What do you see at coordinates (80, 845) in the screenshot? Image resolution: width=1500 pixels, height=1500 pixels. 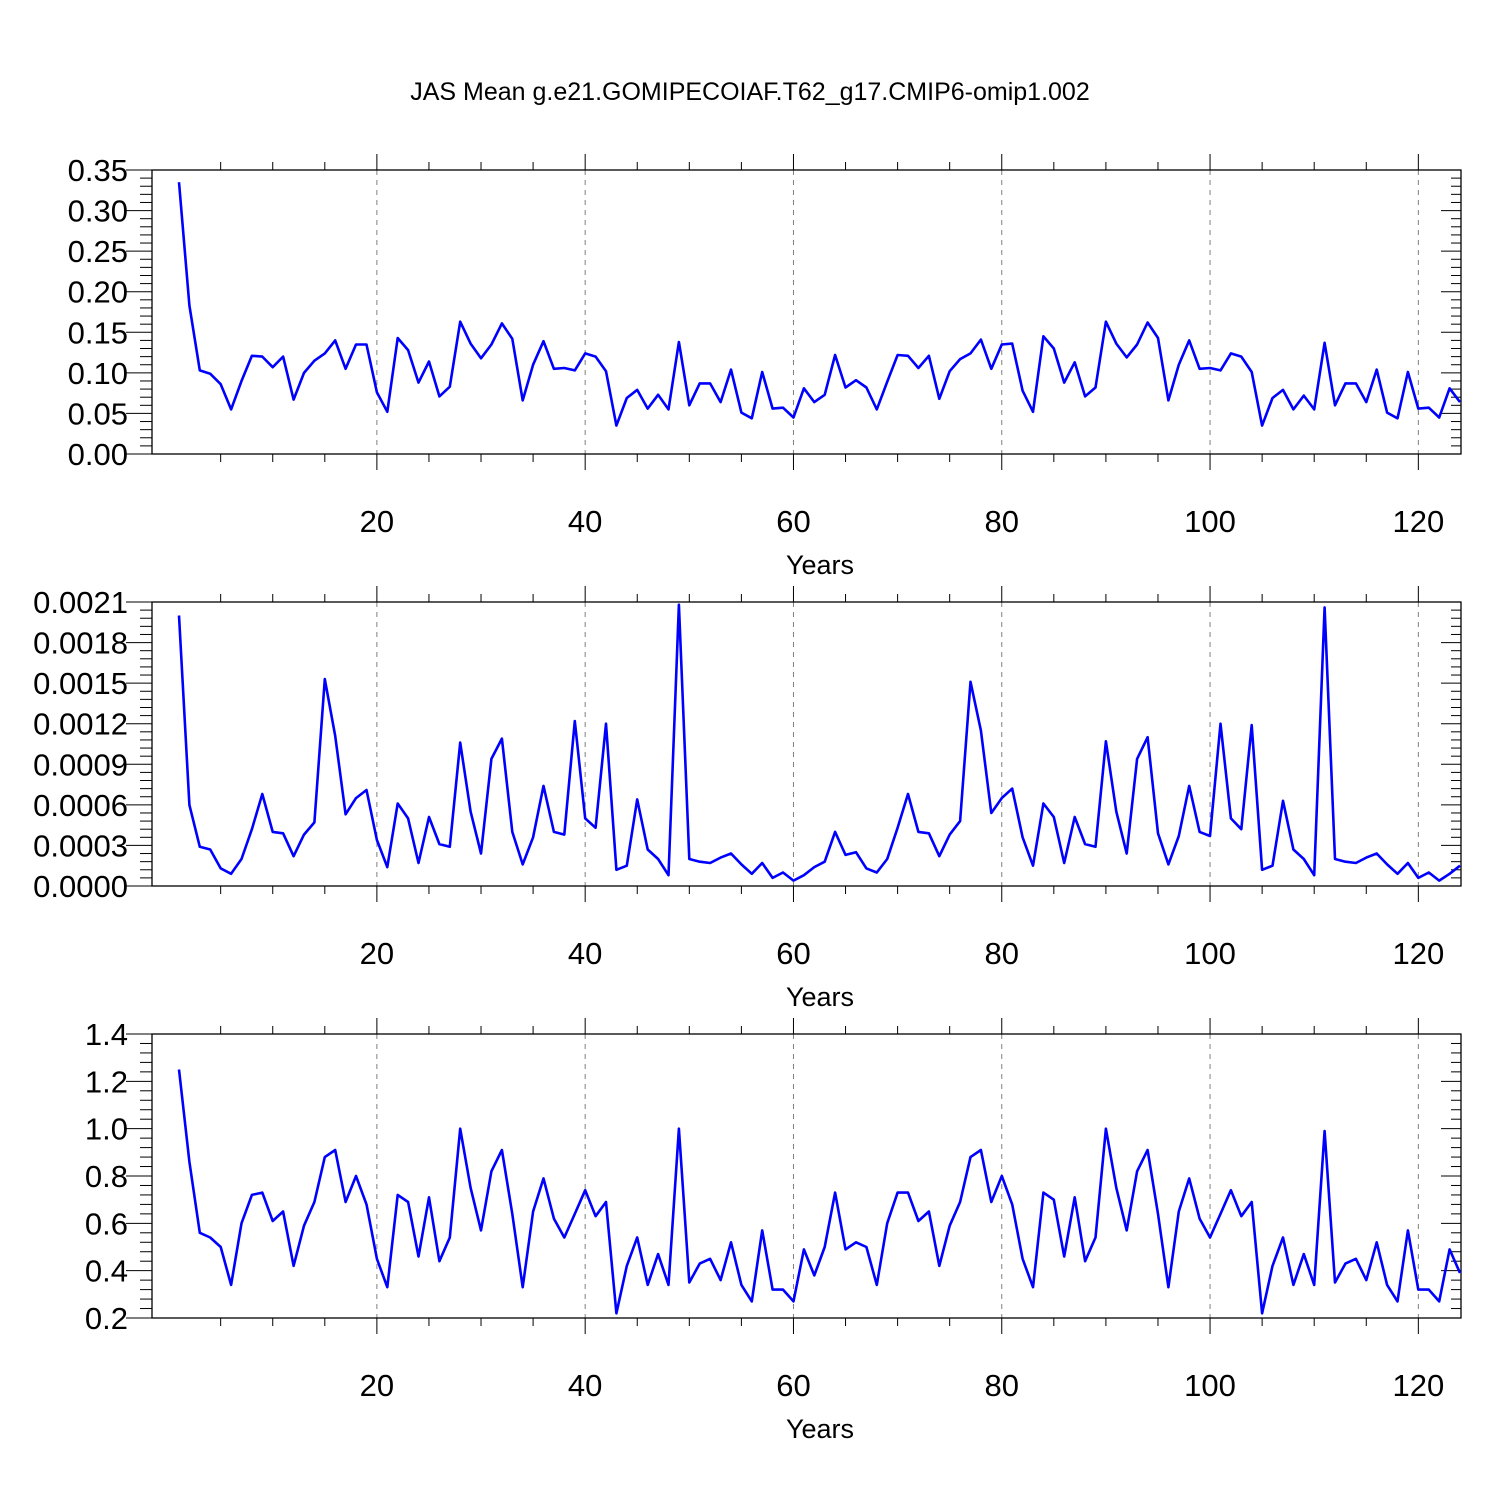 I see `y-tick-label: 0.0003` at bounding box center [80, 845].